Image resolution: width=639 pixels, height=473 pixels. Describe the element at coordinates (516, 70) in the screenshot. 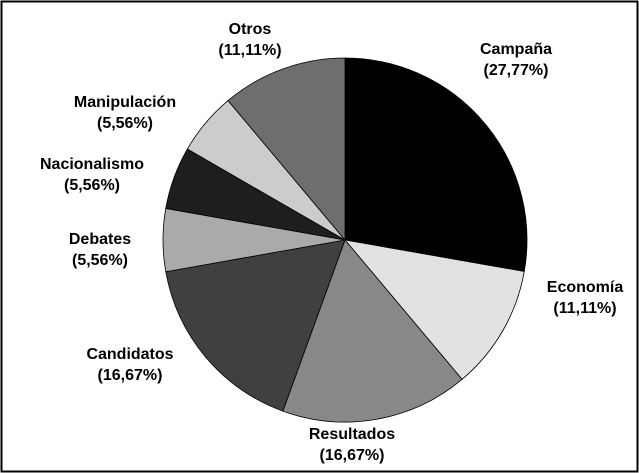

I see `slice-value-label: (27,77%)` at that location.